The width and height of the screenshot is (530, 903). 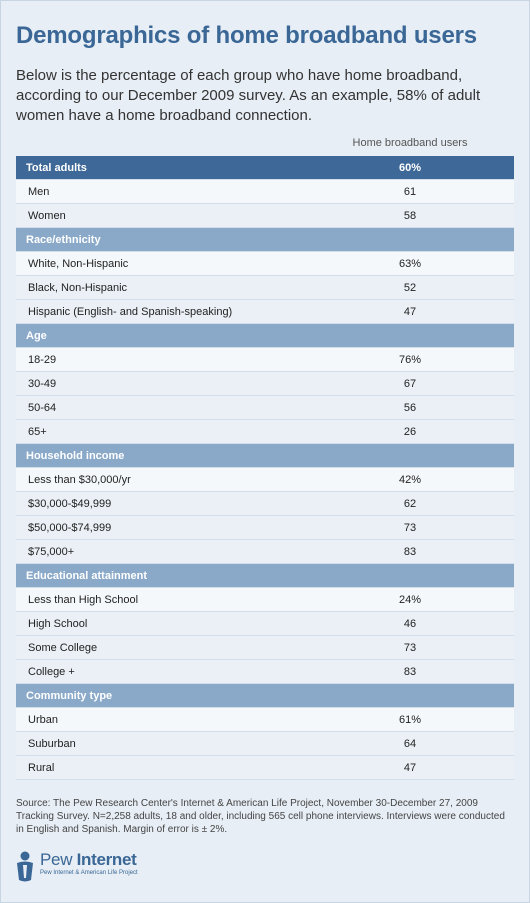 I want to click on group-header: Race/ethnicity, so click(x=265, y=240).